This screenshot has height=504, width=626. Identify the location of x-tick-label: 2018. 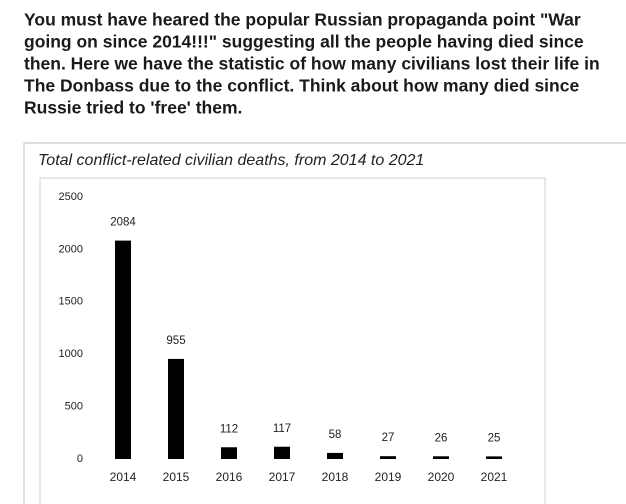
(335, 477).